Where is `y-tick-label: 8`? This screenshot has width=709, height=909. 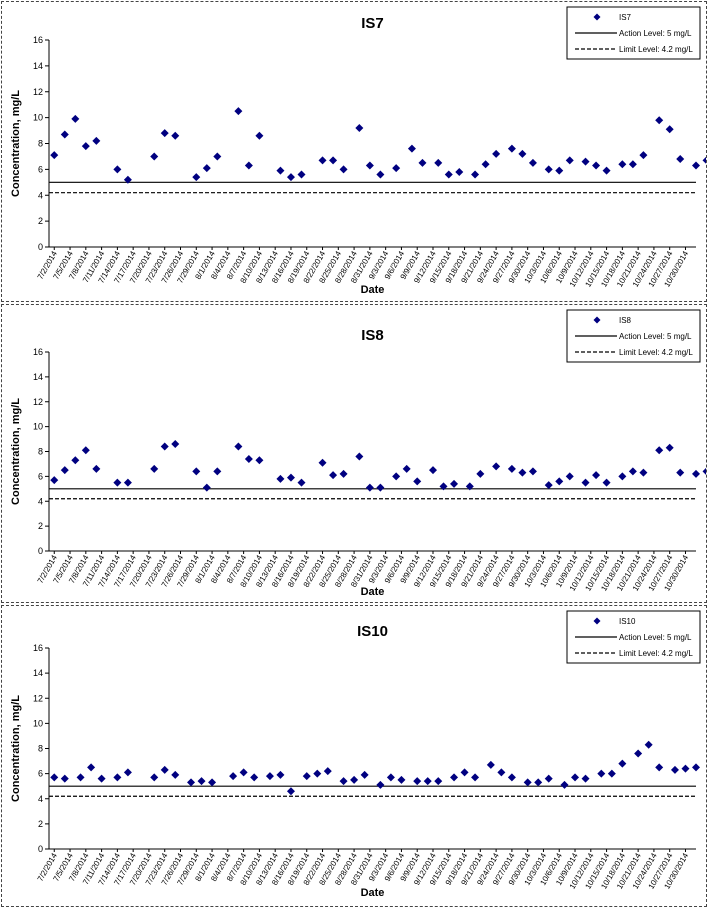 y-tick-label: 8 is located at coordinates (40, 144).